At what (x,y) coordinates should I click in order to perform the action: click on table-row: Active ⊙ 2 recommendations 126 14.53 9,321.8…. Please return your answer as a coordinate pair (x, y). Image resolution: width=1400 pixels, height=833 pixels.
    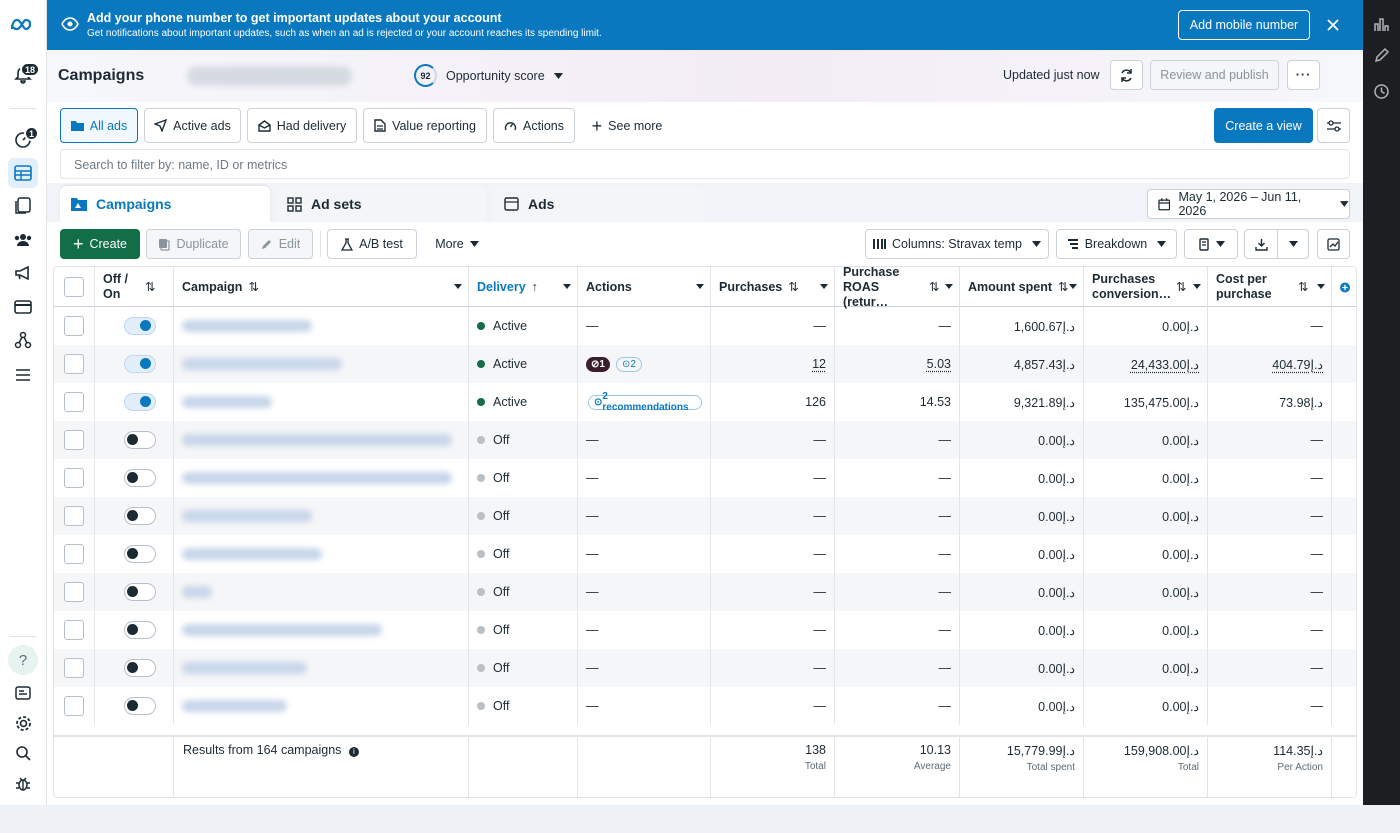
    Looking at the image, I should click on (705, 402).